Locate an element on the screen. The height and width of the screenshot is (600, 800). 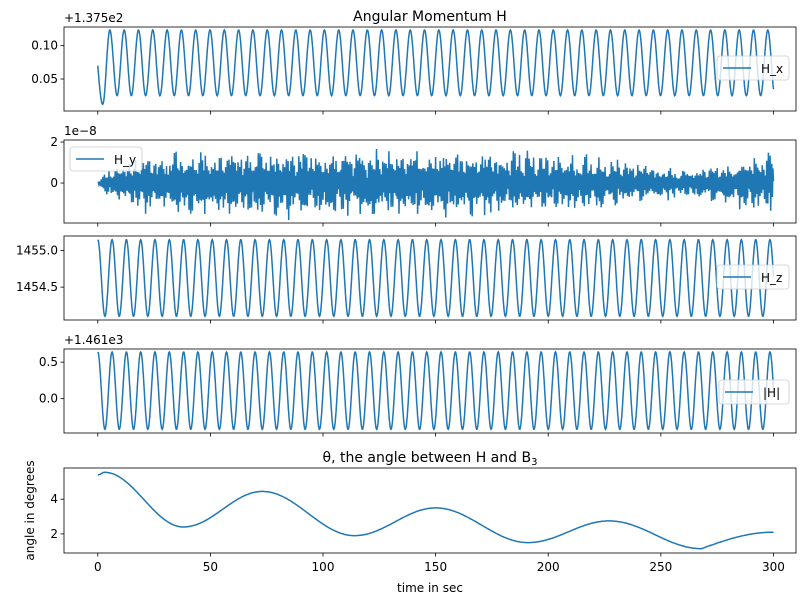
series-line-H_z is located at coordinates (436, 278).